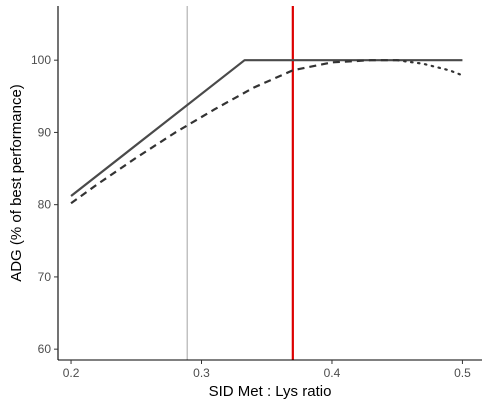  I want to click on series-line-dotted, so click(430, 68).